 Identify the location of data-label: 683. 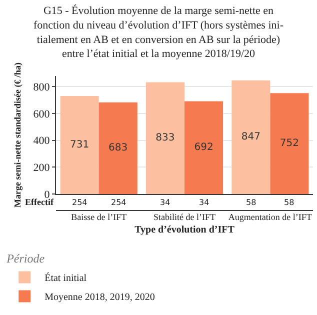
(118, 148).